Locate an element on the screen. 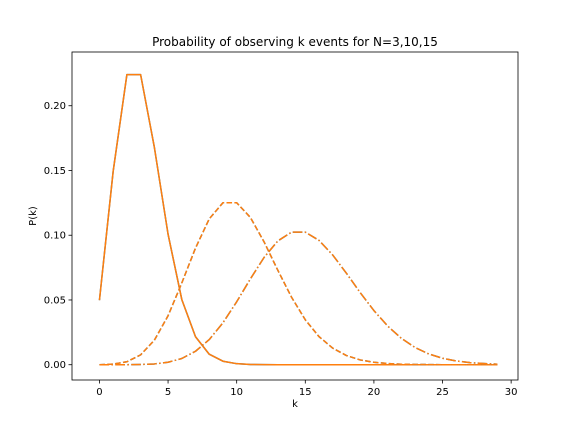 The image size is (576, 432). x-axis: 0 5 10 15 20 25 30 is located at coordinates (307, 389).